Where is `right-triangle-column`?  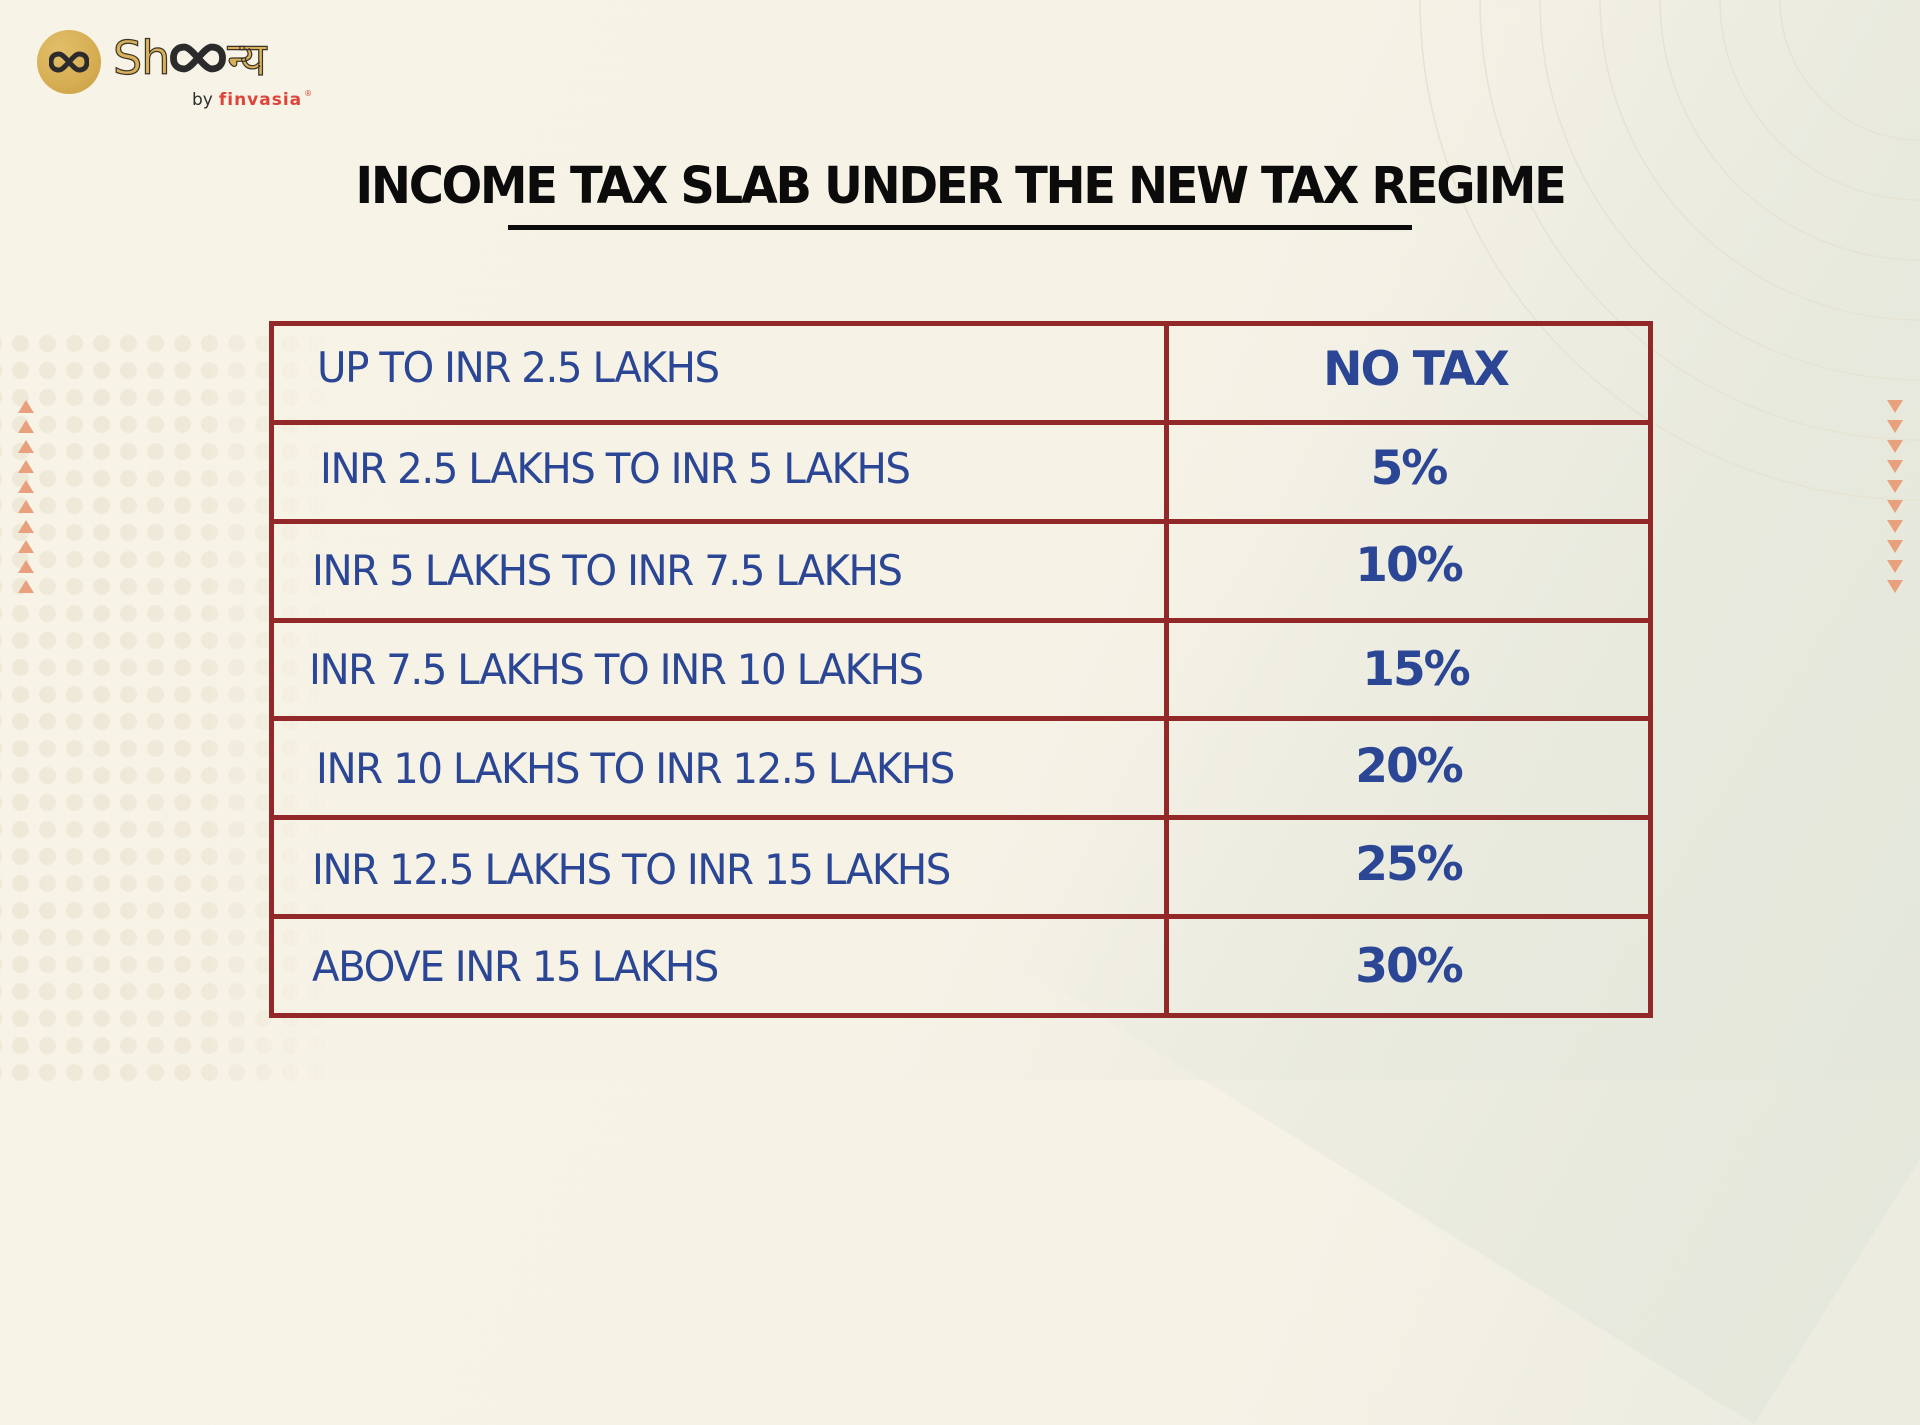 right-triangle-column is located at coordinates (1896, 500).